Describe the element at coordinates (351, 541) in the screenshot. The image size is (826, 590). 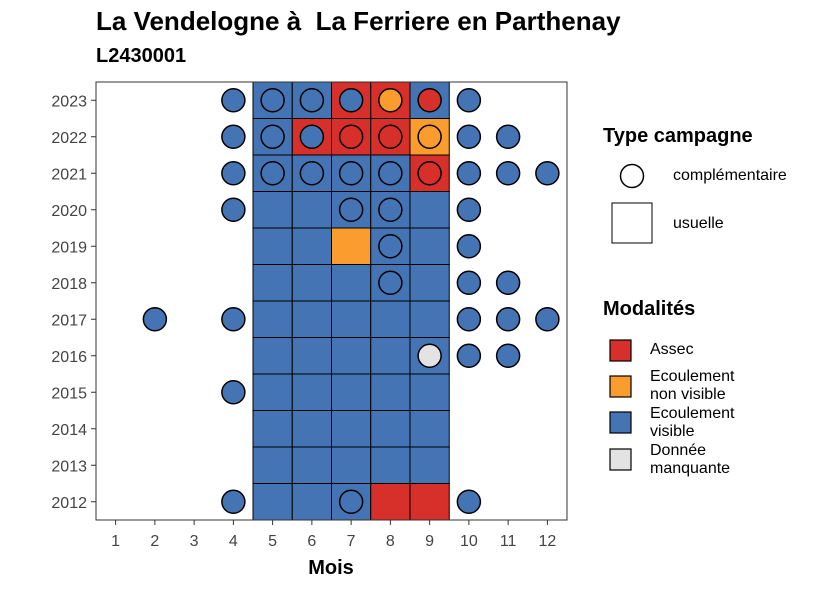
I see `x-tick-label-7: 7` at that location.